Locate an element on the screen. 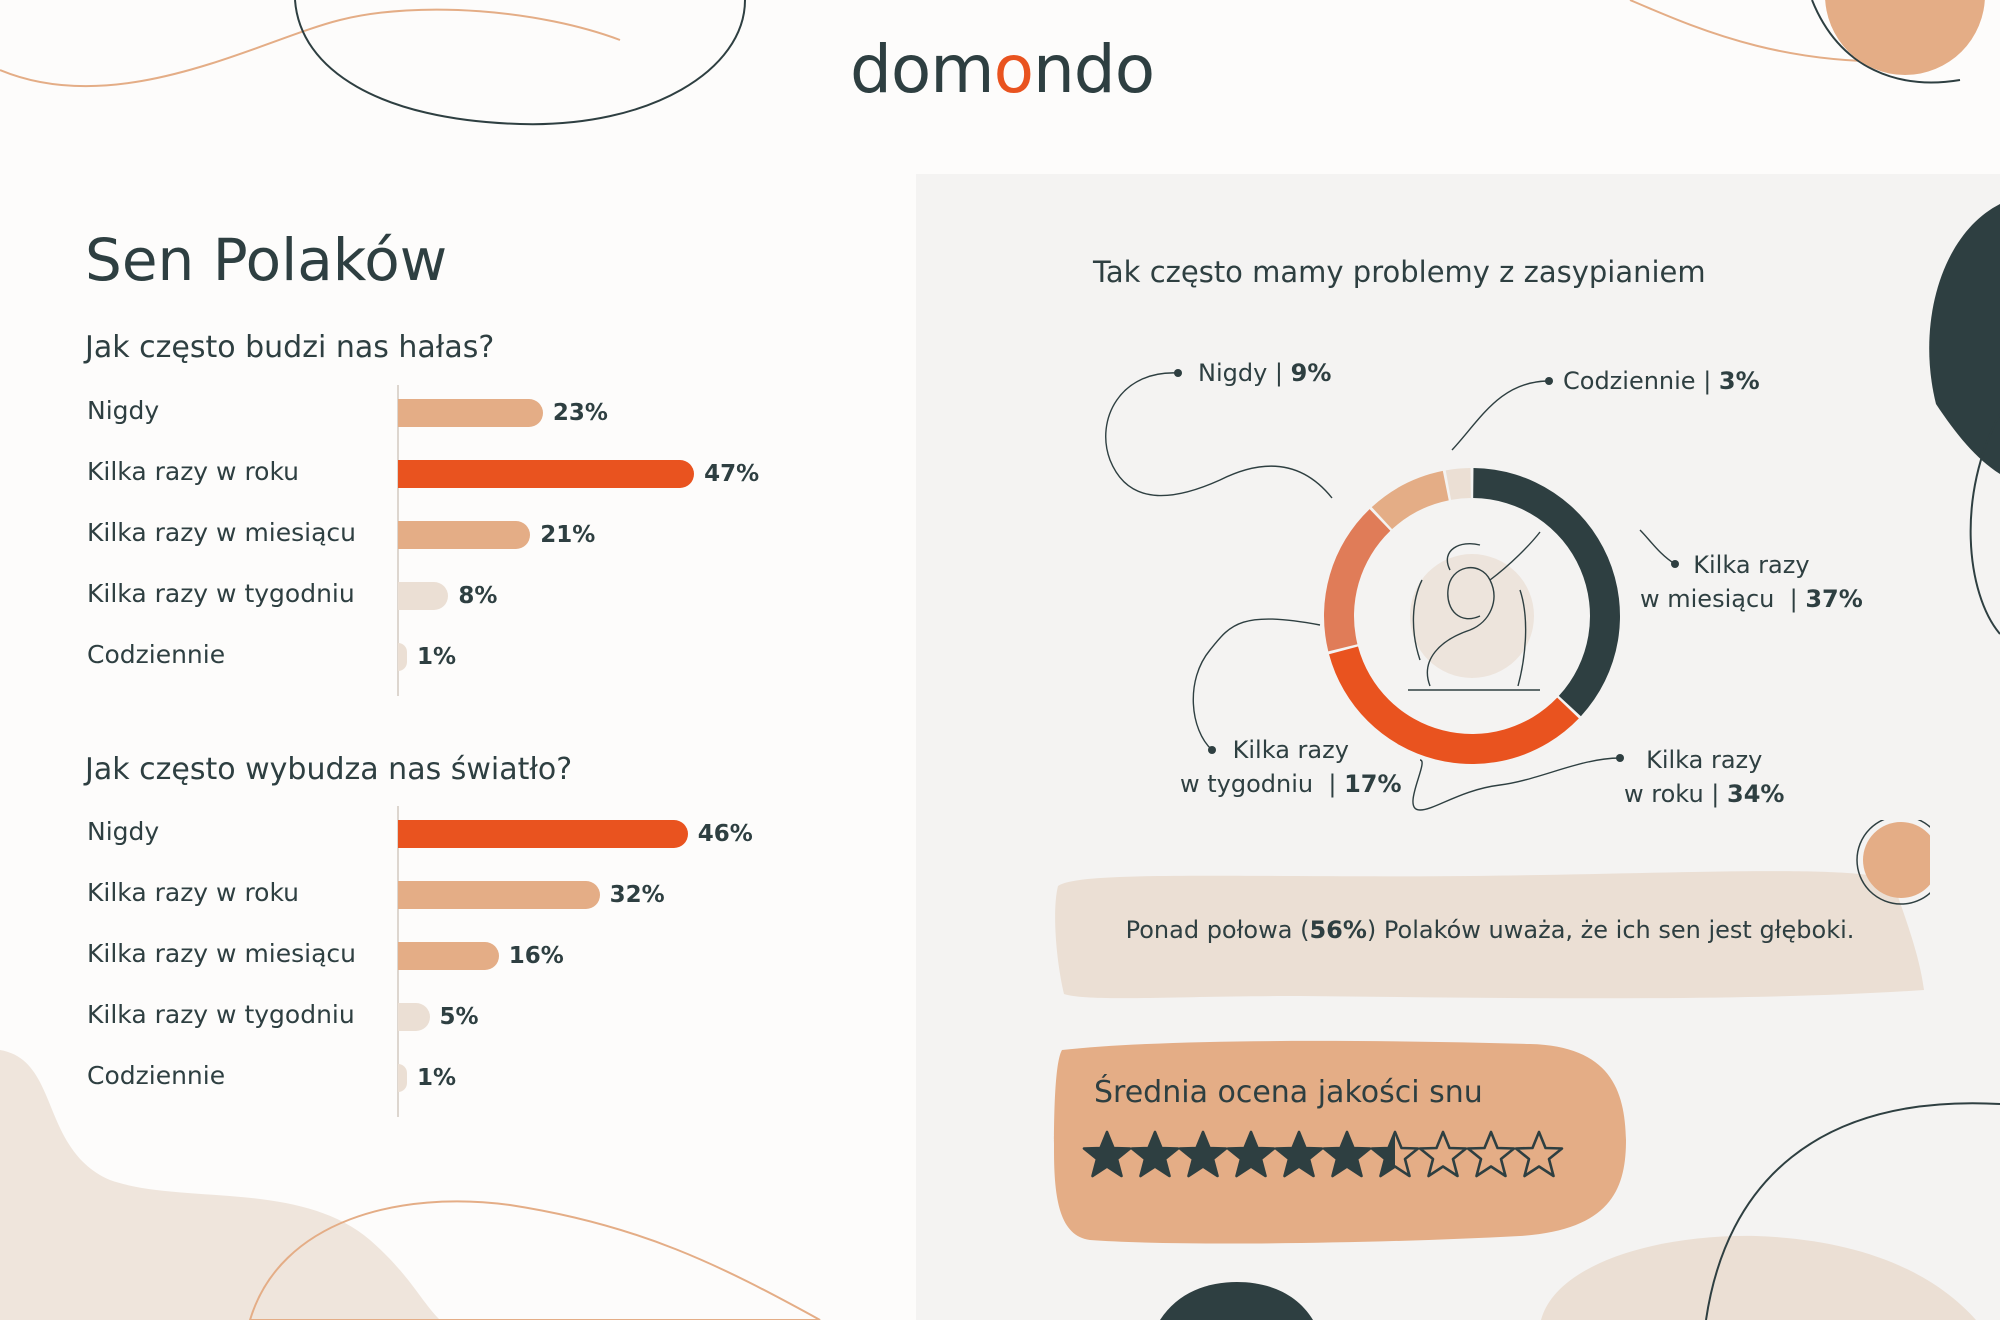 The height and width of the screenshot is (1320, 2000). bar-row: Kilka razy w roku 32% is located at coordinates (485, 893).